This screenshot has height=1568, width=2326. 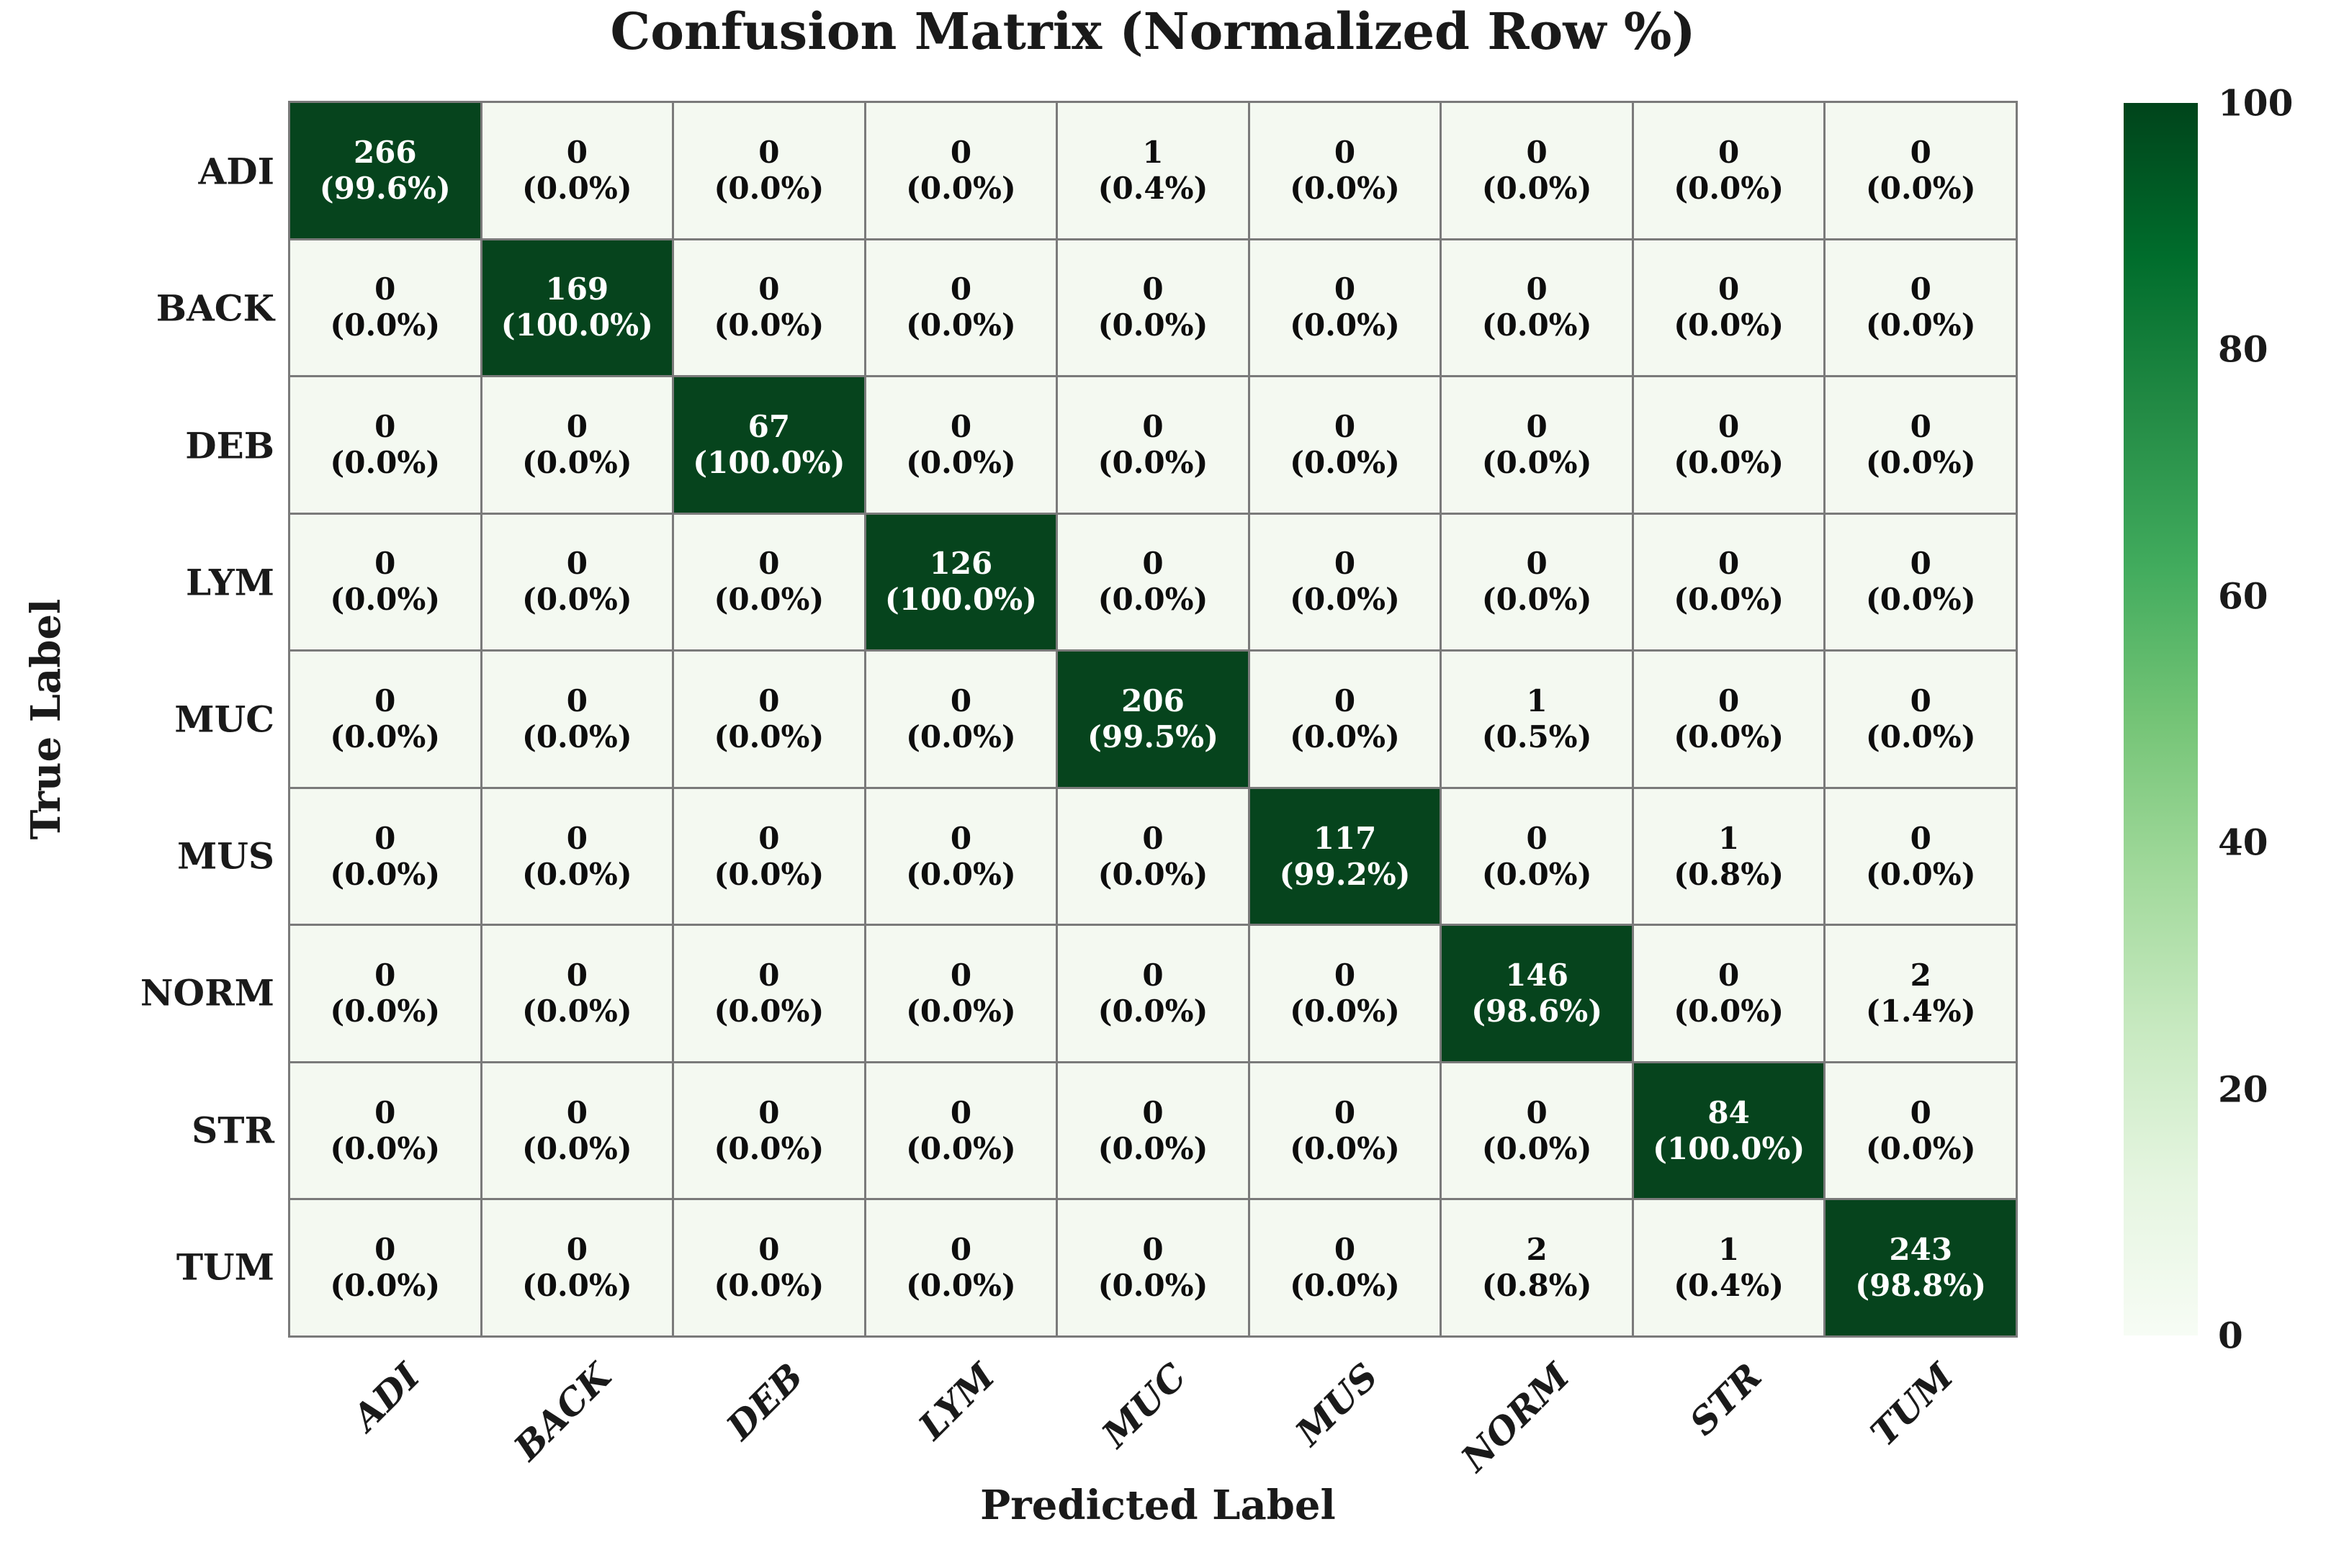 What do you see at coordinates (1537, 719) in the screenshot?
I see `matrix-cell: 1 (0.5%)` at bounding box center [1537, 719].